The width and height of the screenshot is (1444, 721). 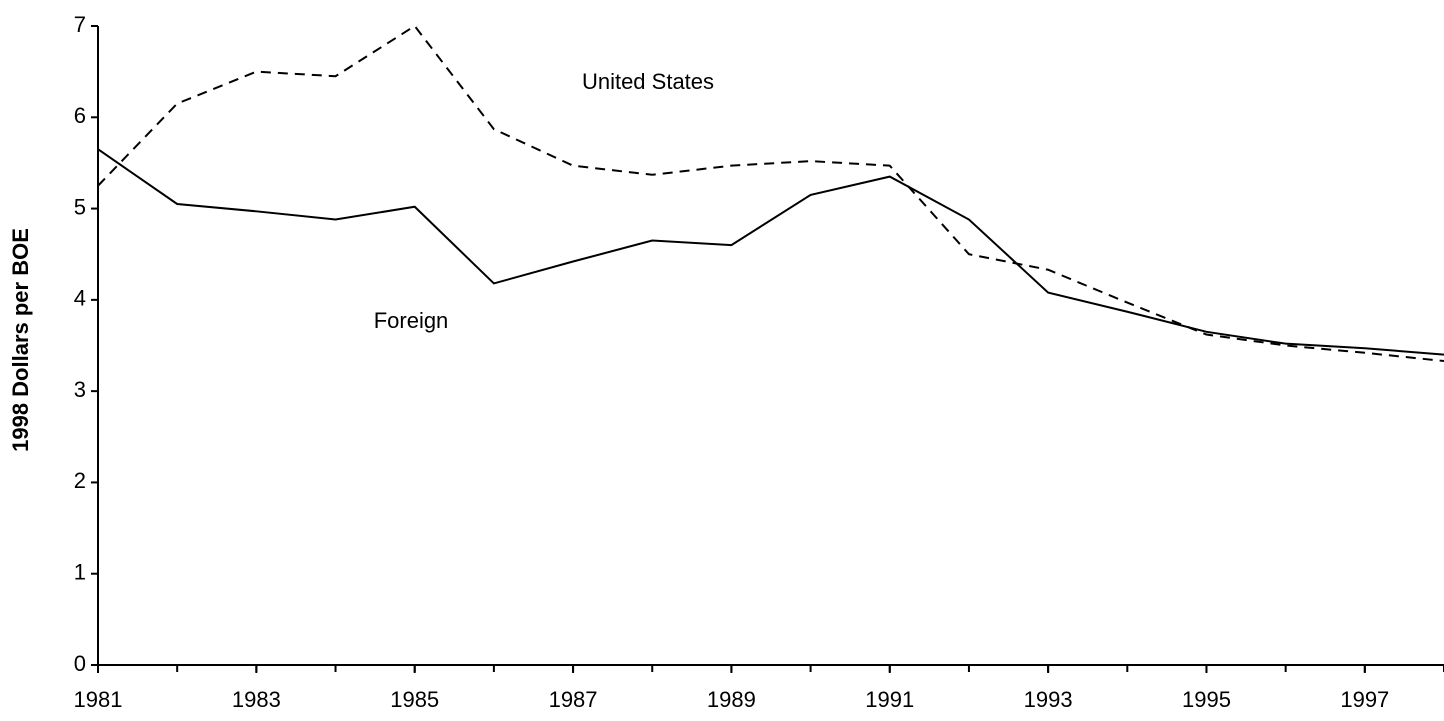 What do you see at coordinates (1048, 699) in the screenshot?
I see `x-tick-label: 1993` at bounding box center [1048, 699].